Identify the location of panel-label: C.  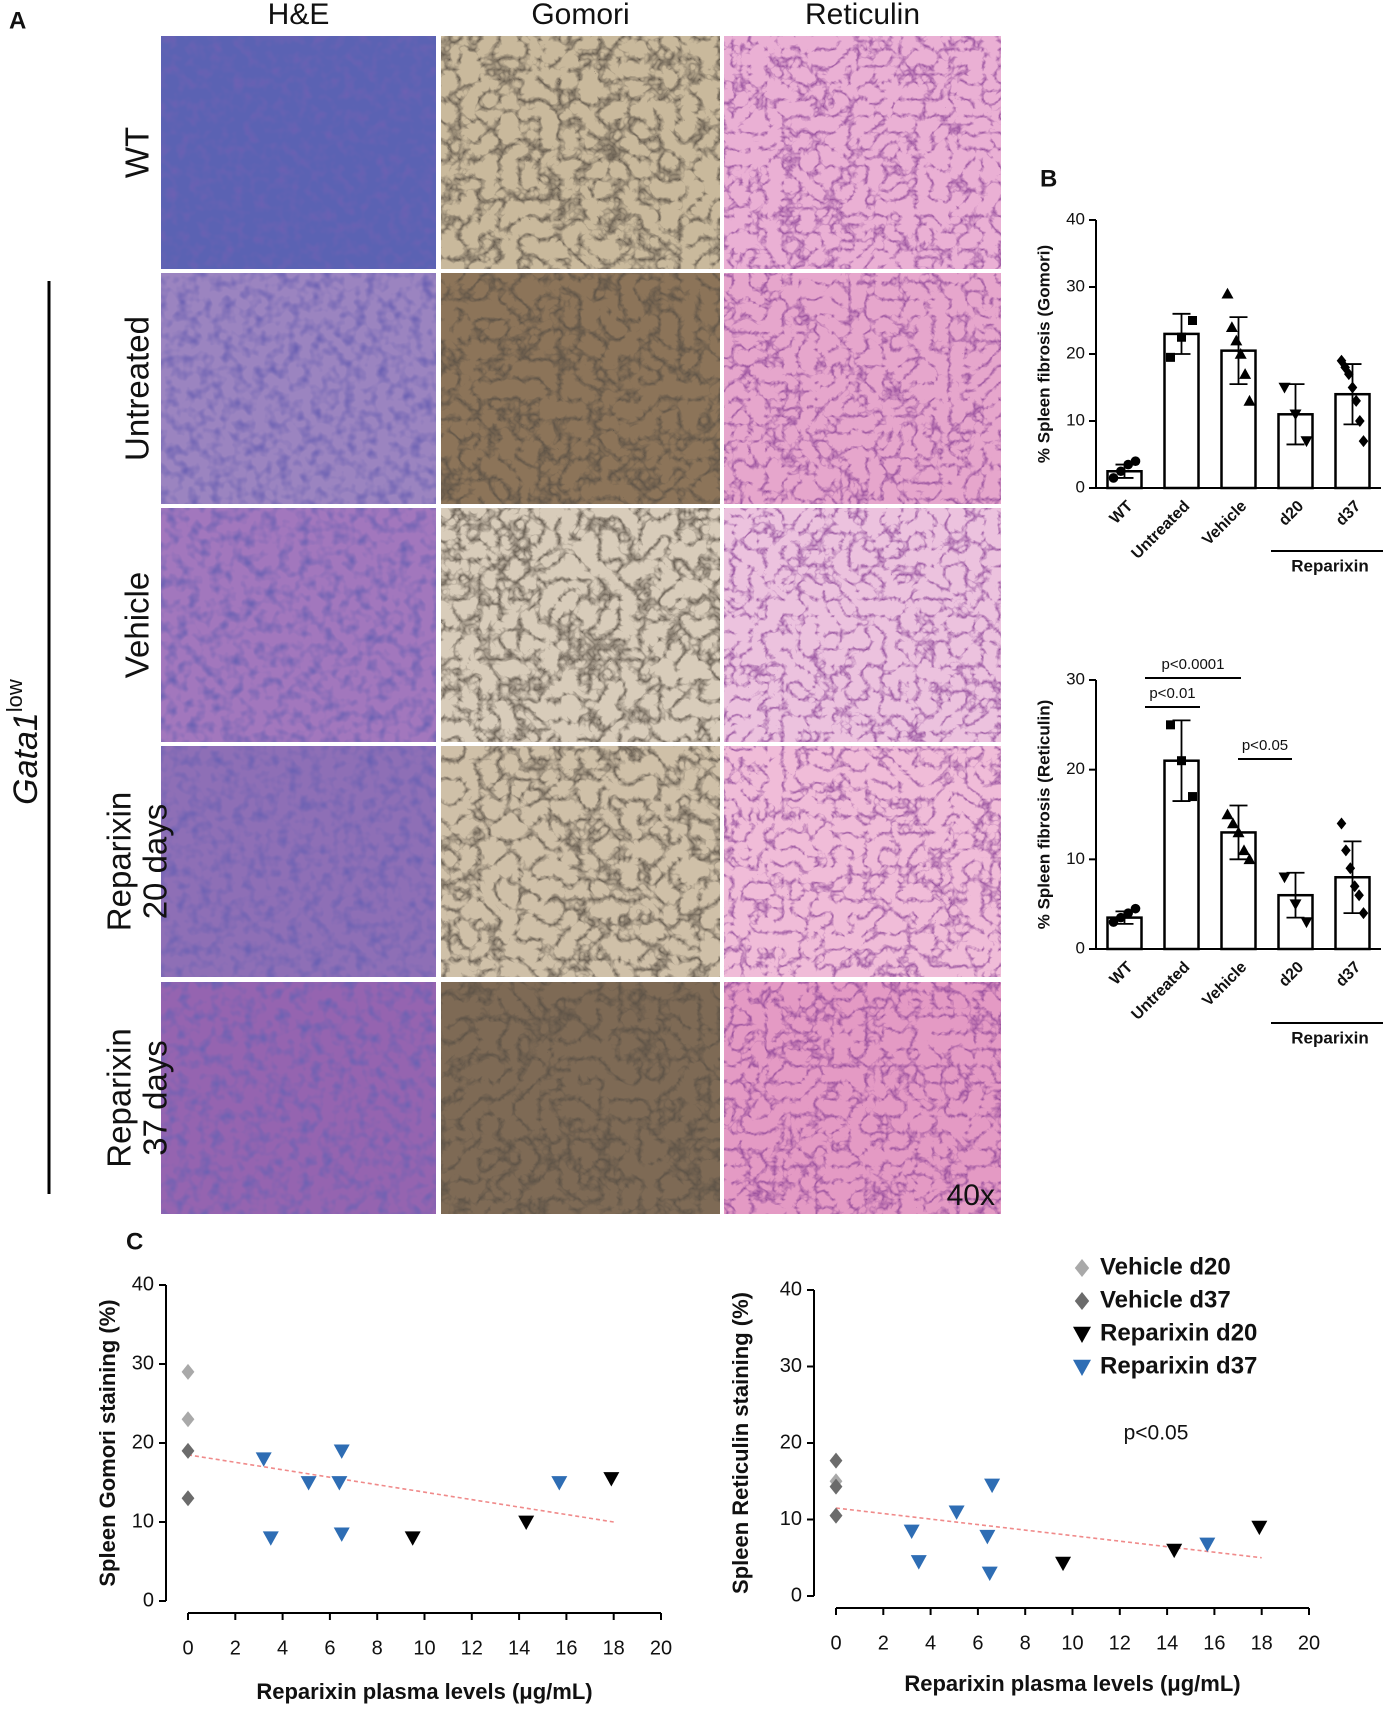
(134, 1241).